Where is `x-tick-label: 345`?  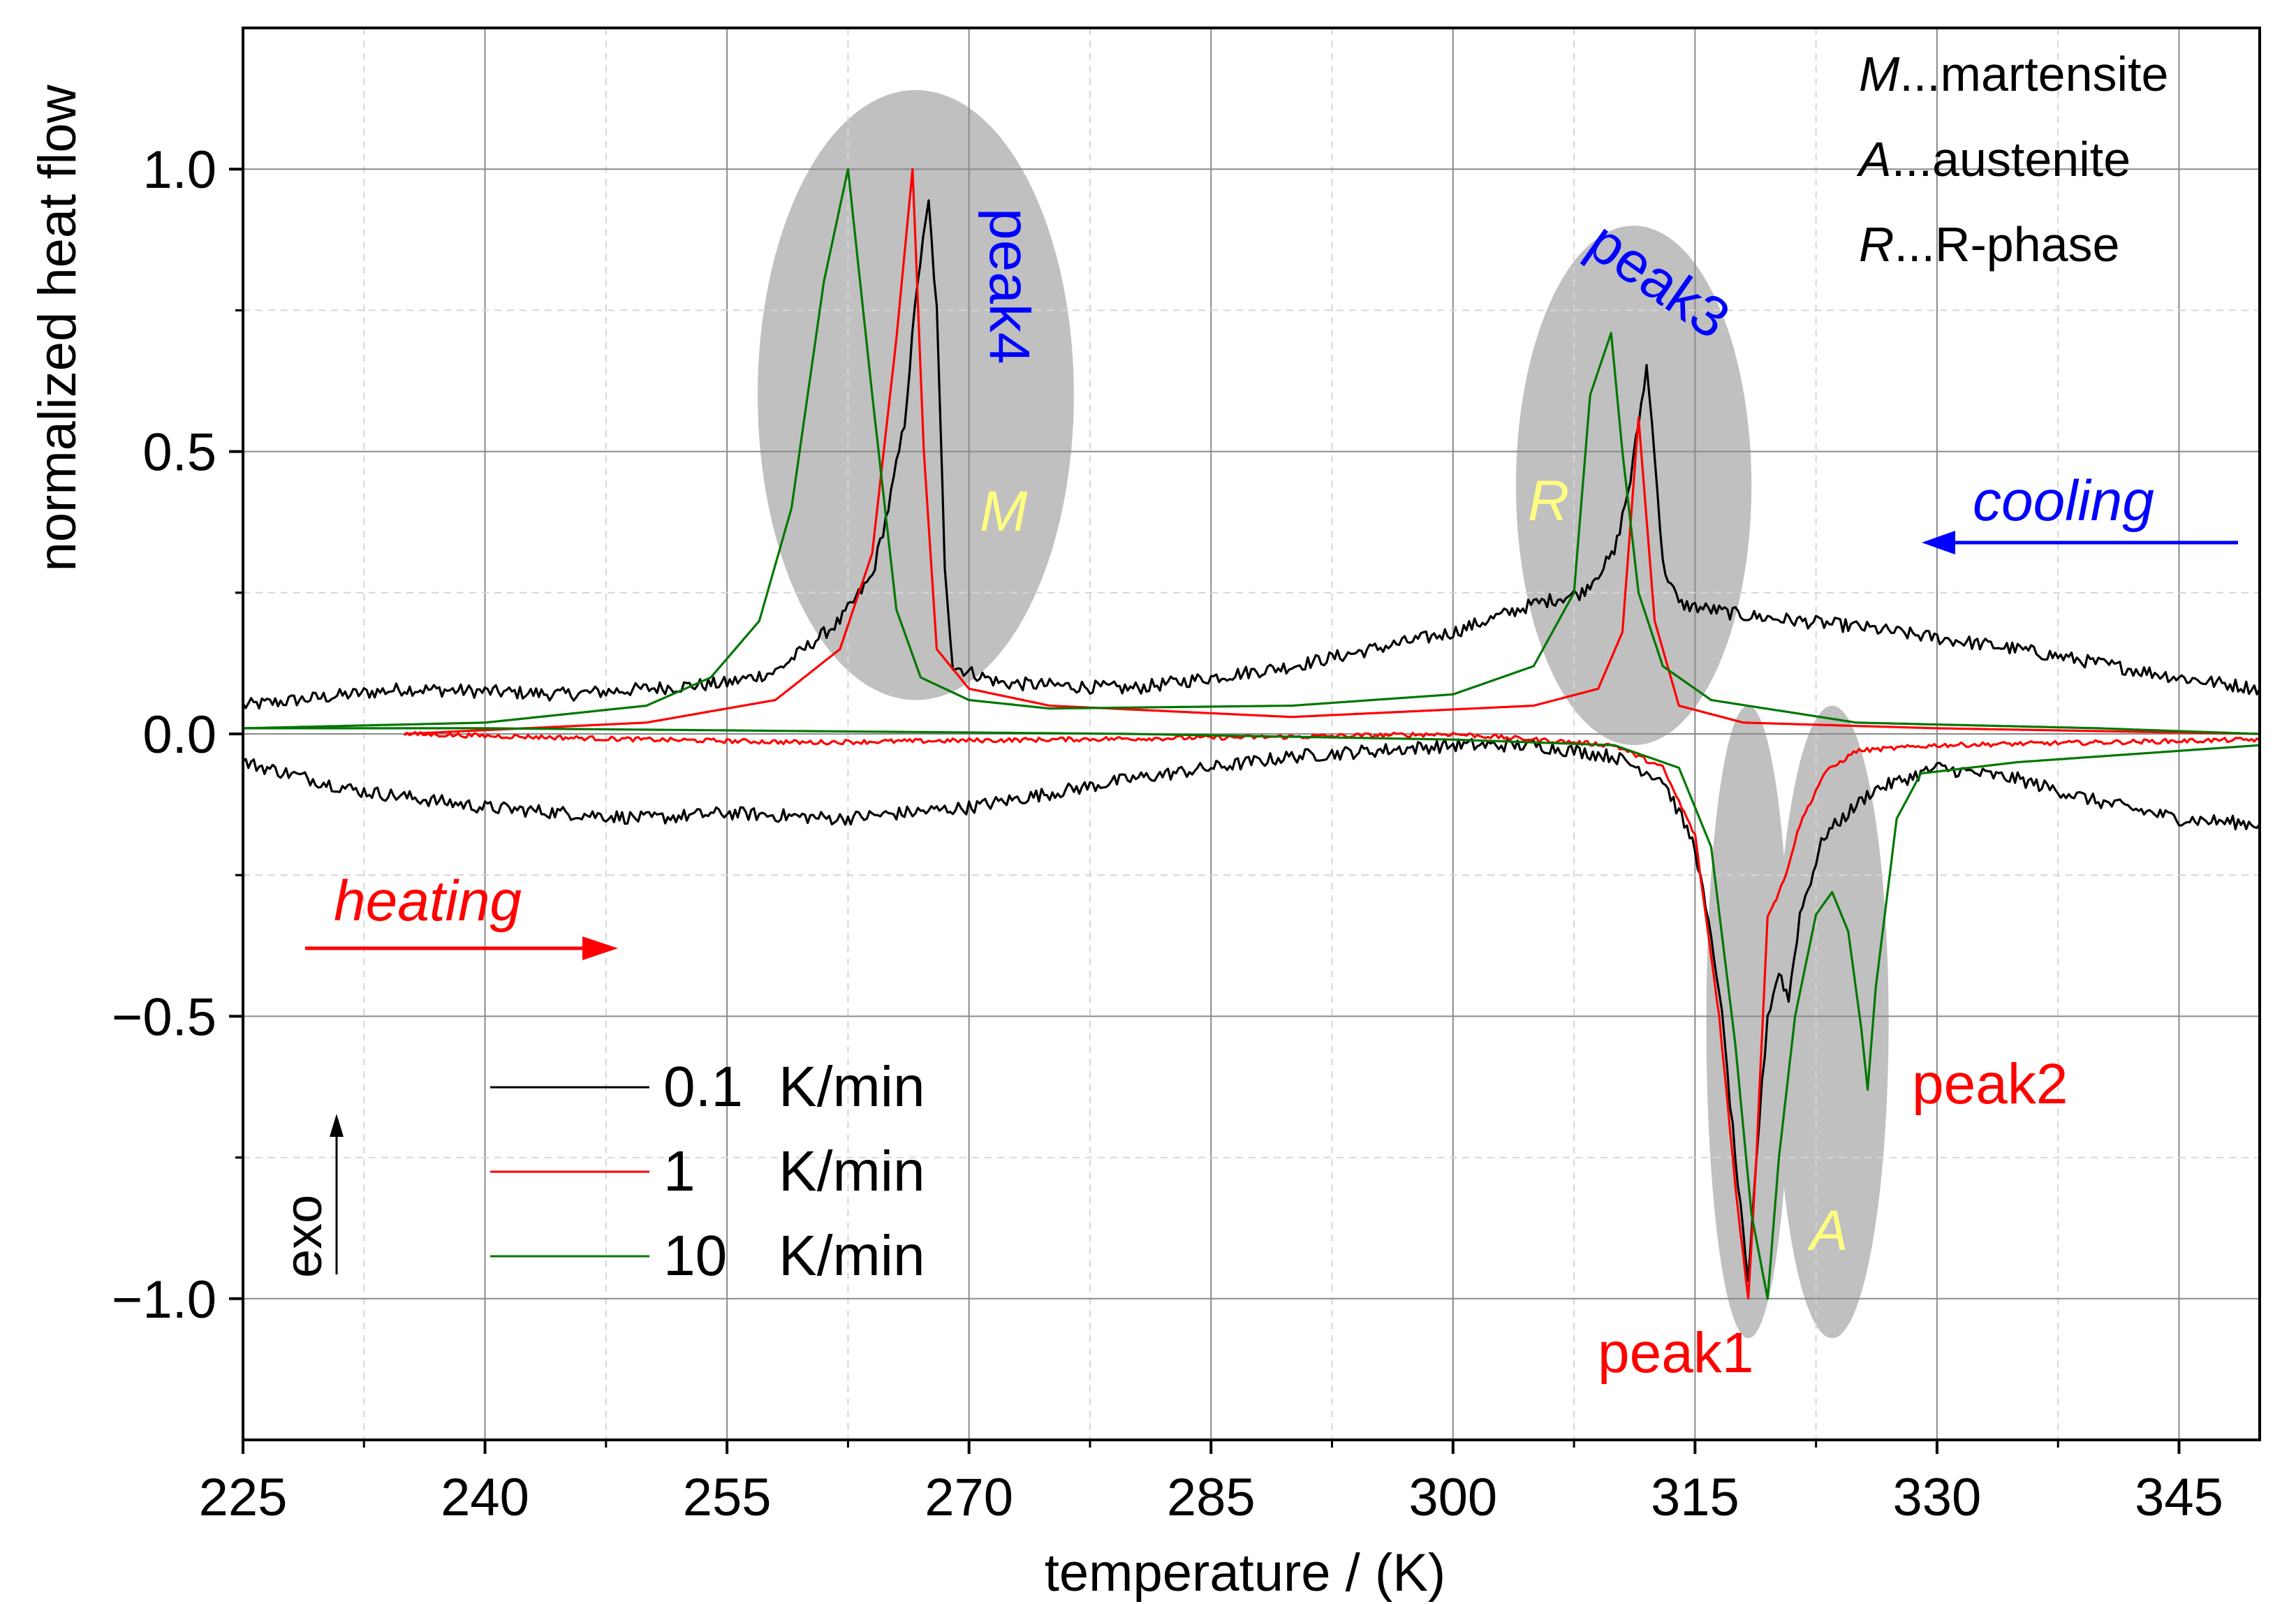
x-tick-label: 345 is located at coordinates (2179, 1498).